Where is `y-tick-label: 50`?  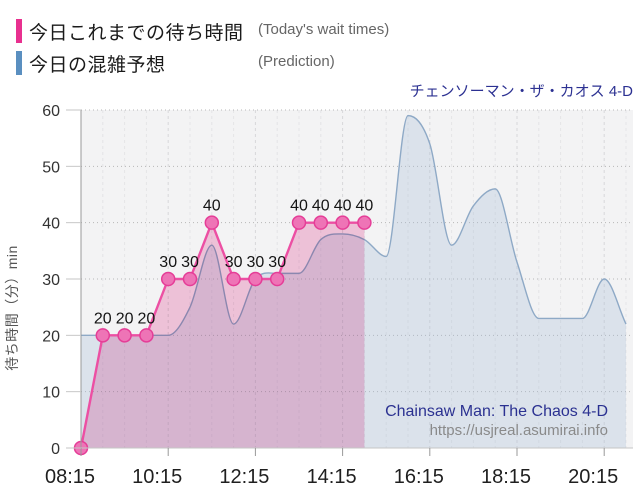
y-tick-label: 50 is located at coordinates (51, 167).